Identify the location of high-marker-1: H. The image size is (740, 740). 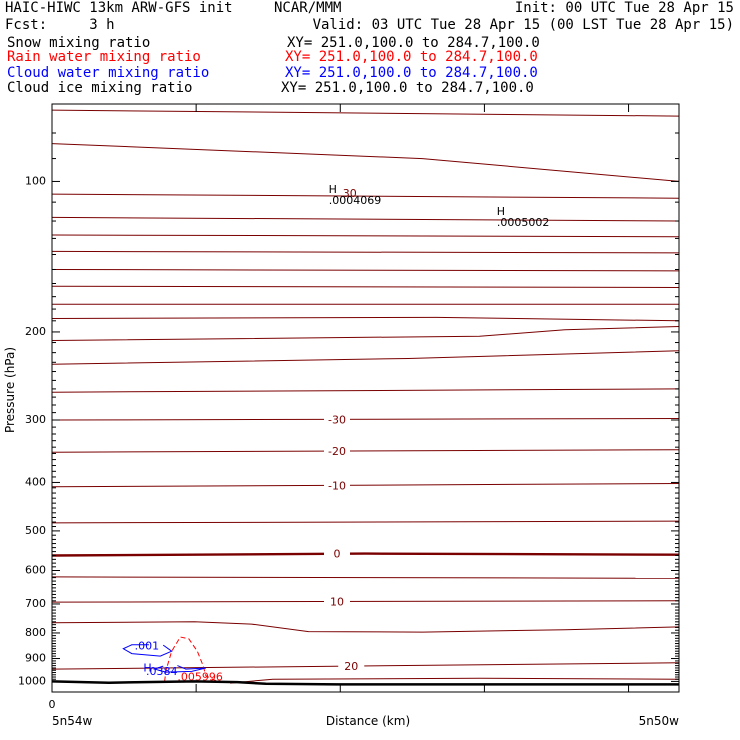
(501, 211).